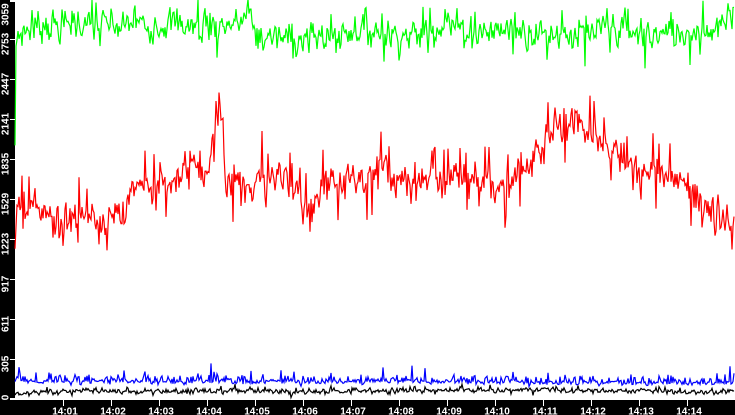 Image resolution: width=735 pixels, height=415 pixels. What do you see at coordinates (113, 411) in the screenshot?
I see `svg-text: 14:02` at bounding box center [113, 411].